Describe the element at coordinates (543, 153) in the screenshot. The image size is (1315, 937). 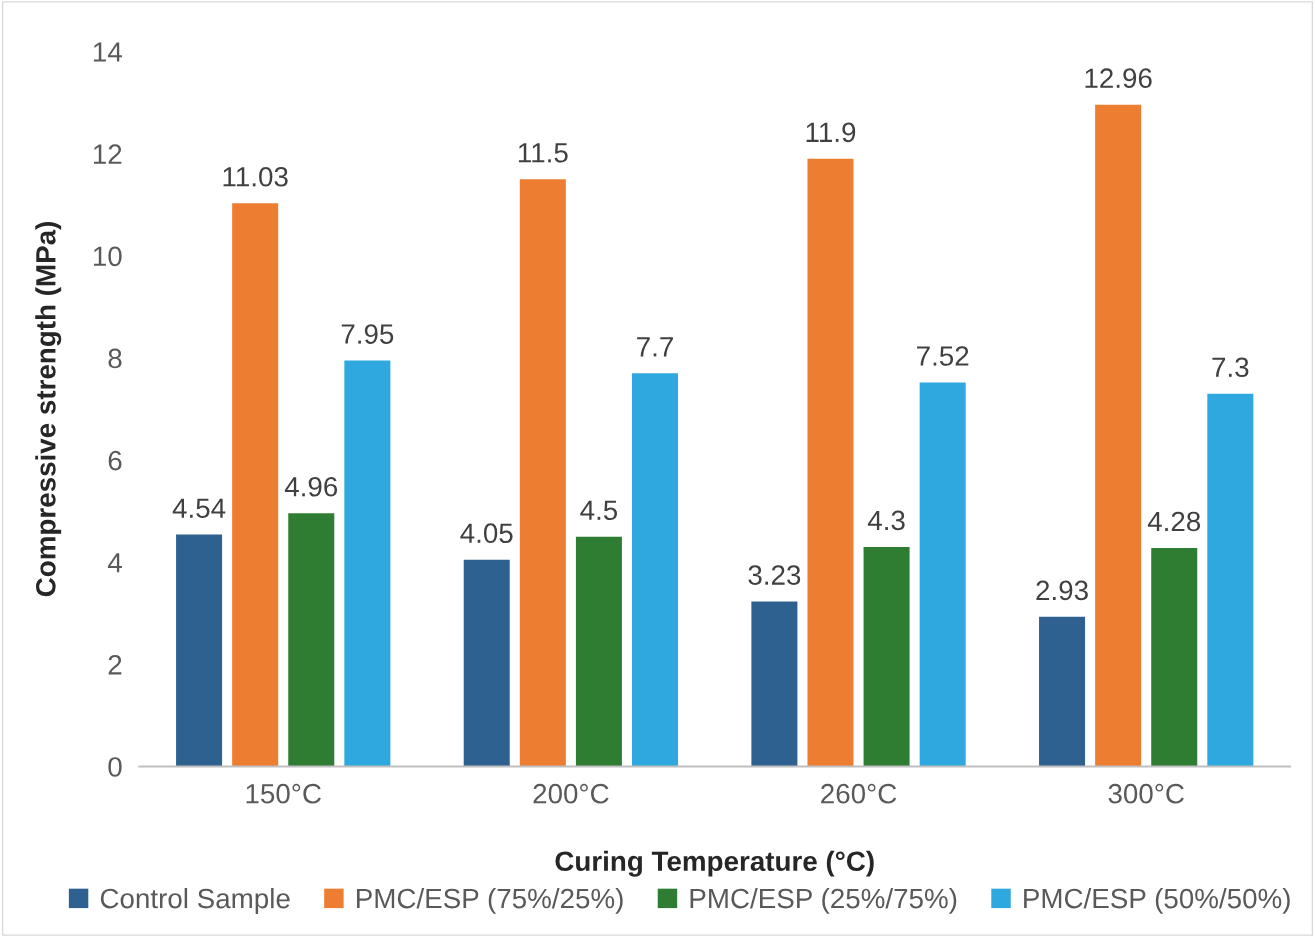
I see `data-label: 11.5` at that location.